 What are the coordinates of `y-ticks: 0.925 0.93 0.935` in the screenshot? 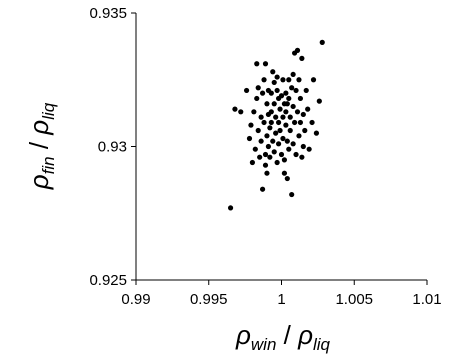 It's located at (112, 147).